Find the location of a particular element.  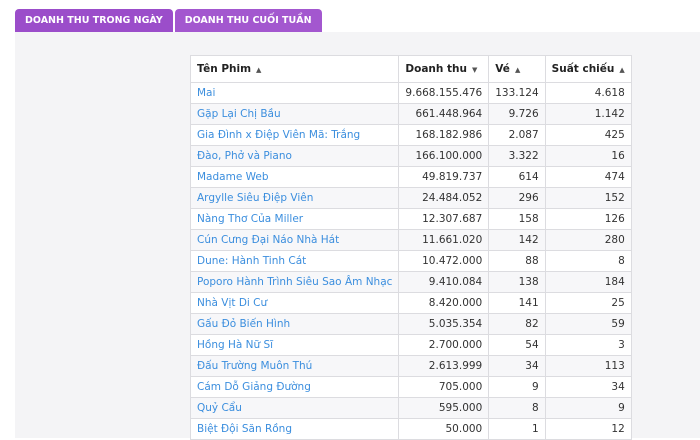

tab-weekend-revenue: DOANH THU CUỐI TUẦN is located at coordinates (248, 20).